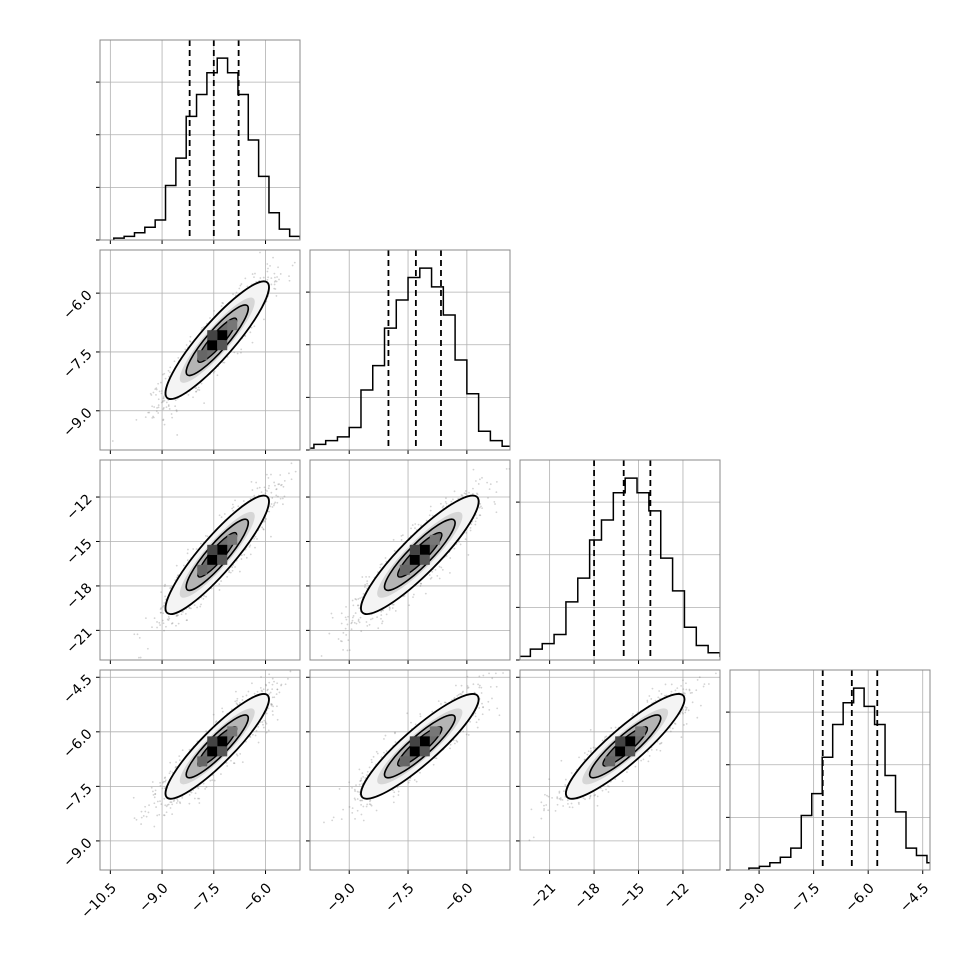 The width and height of the screenshot is (970, 970). I want to click on xlabel-col0-2: −7.5, so click(205, 897).